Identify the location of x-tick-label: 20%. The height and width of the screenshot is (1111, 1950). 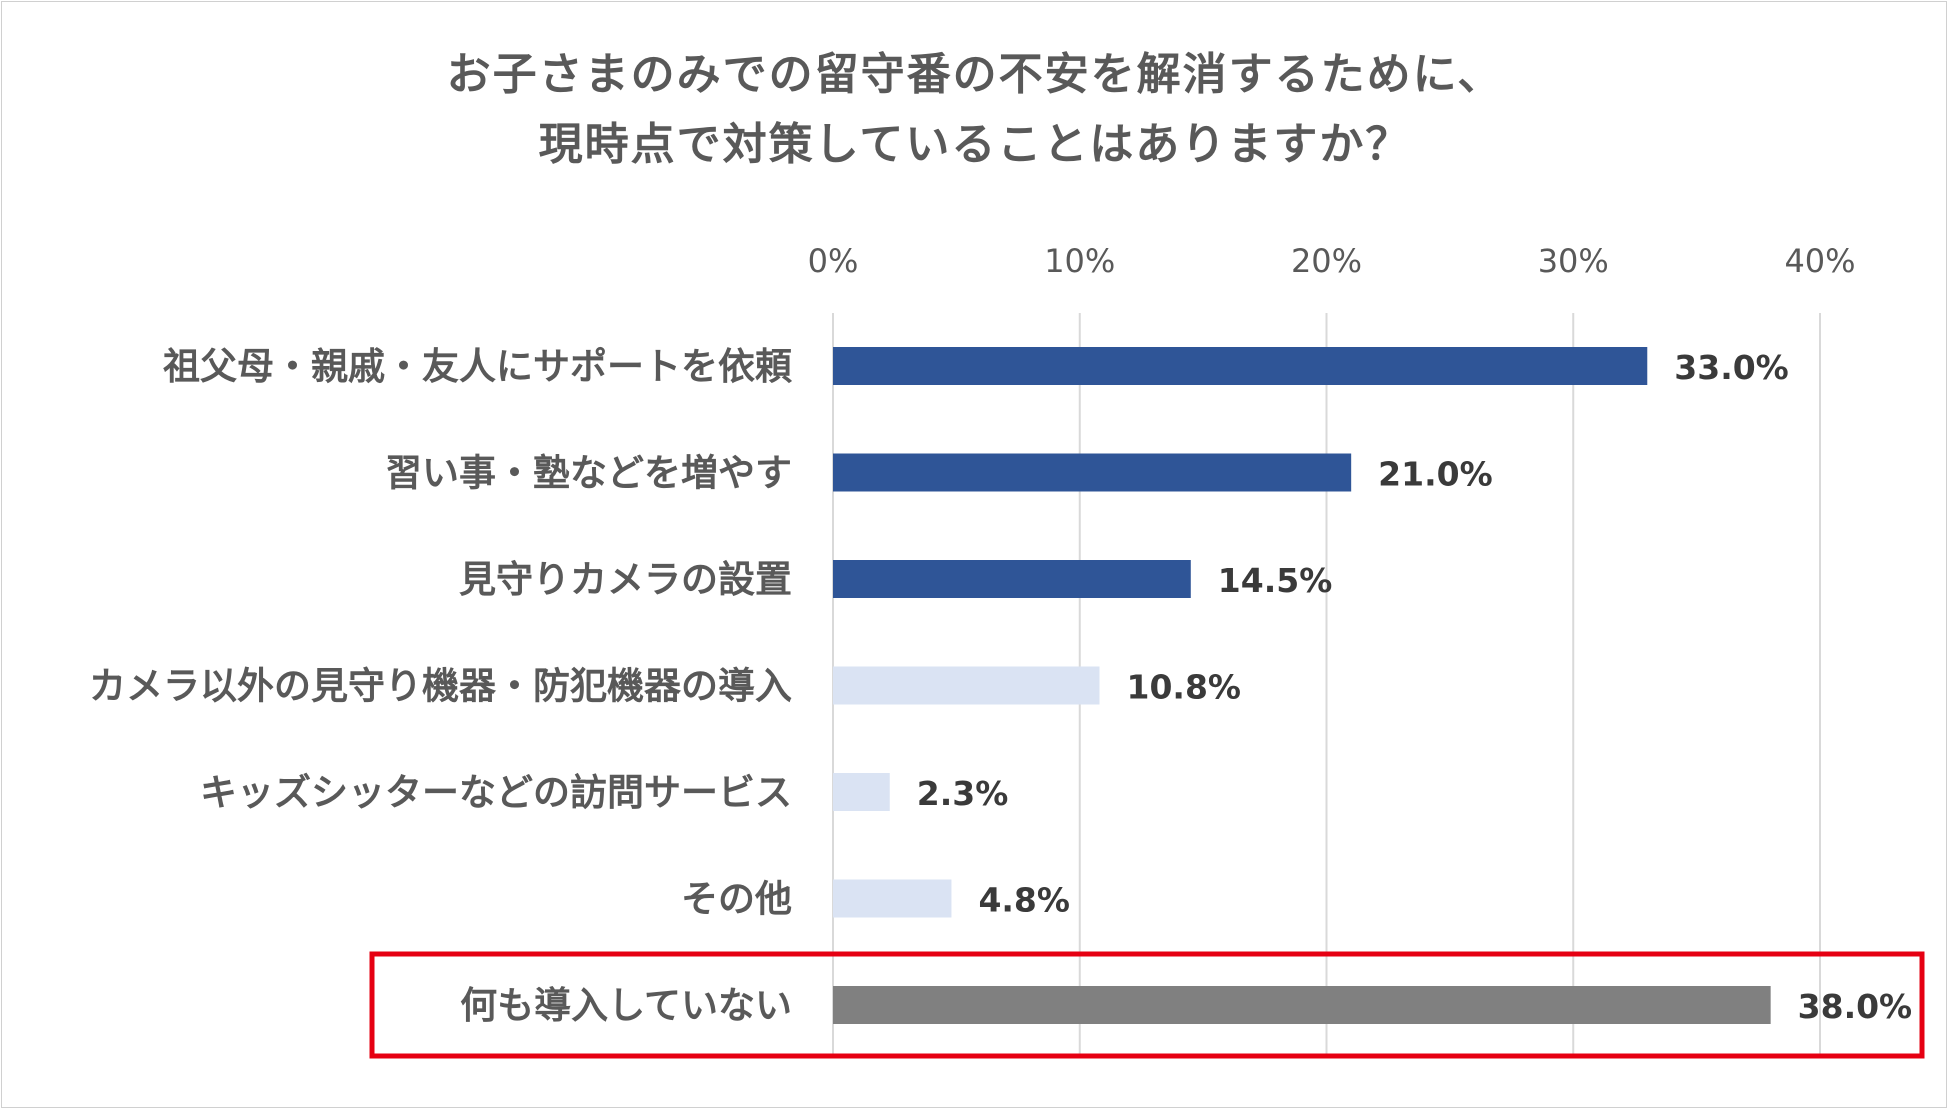
(1326, 261).